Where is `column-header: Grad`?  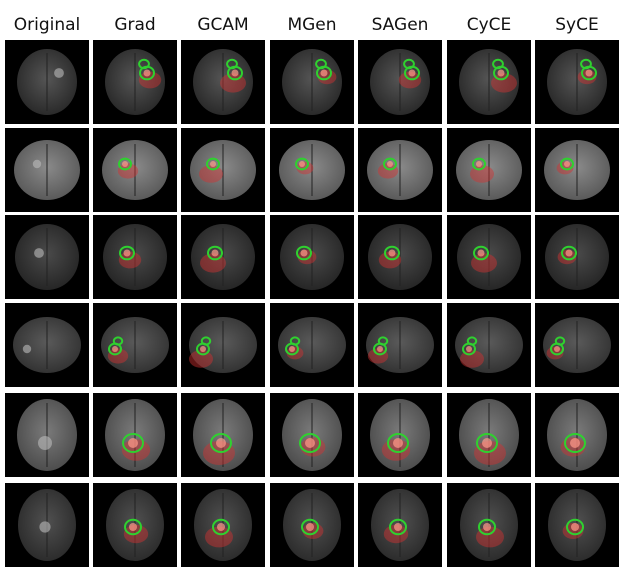
column-header: Grad is located at coordinates (134, 25).